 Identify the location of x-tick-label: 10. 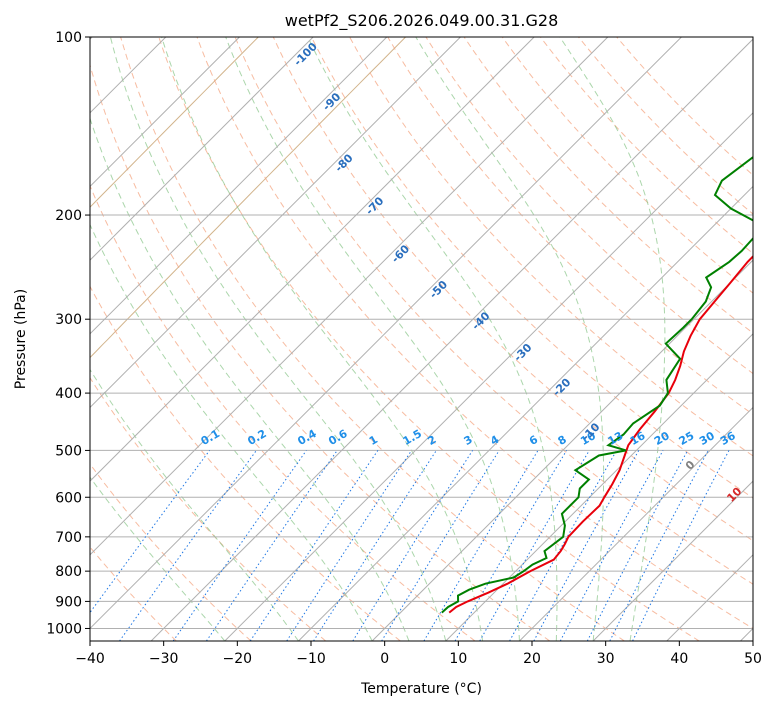
(458, 659).